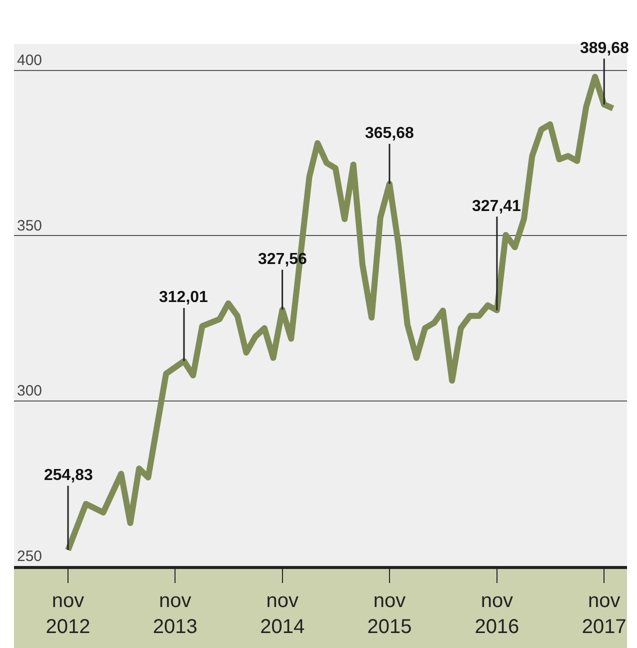 Image resolution: width=637 pixels, height=648 pixels. I want to click on x-tick-label: nov 2016, so click(497, 614).